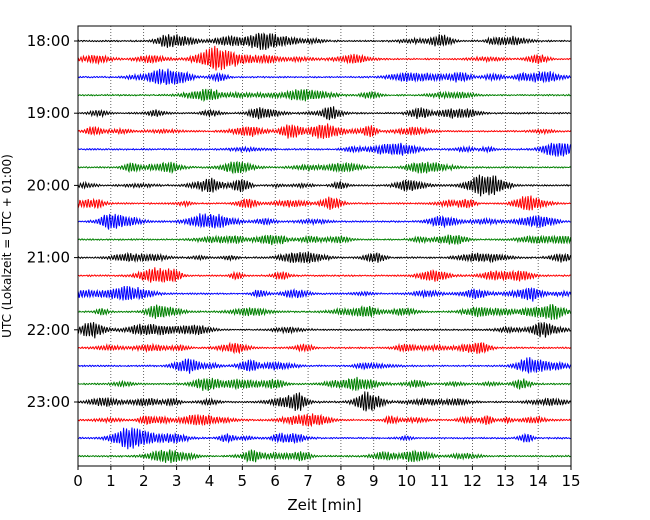 The image size is (650, 520). I want to click on x-tick-label-9: 9, so click(374, 481).